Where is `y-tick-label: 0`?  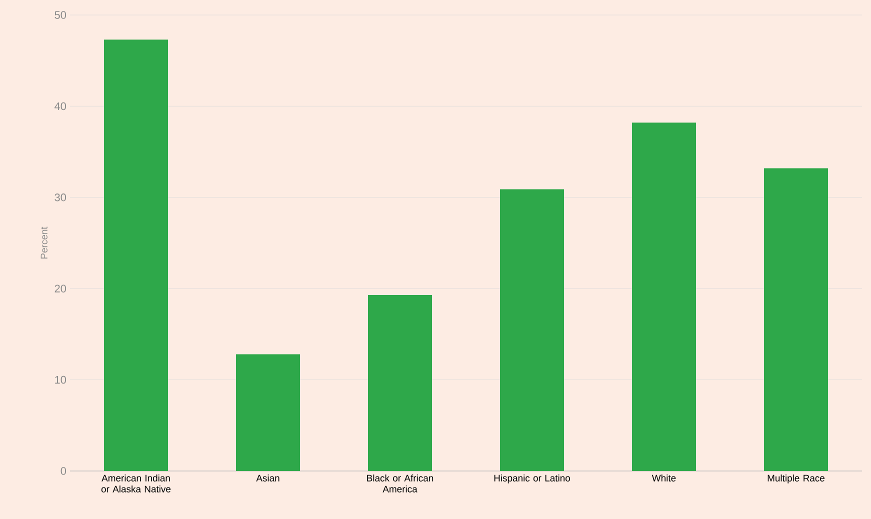 y-tick-label: 0 is located at coordinates (63, 471).